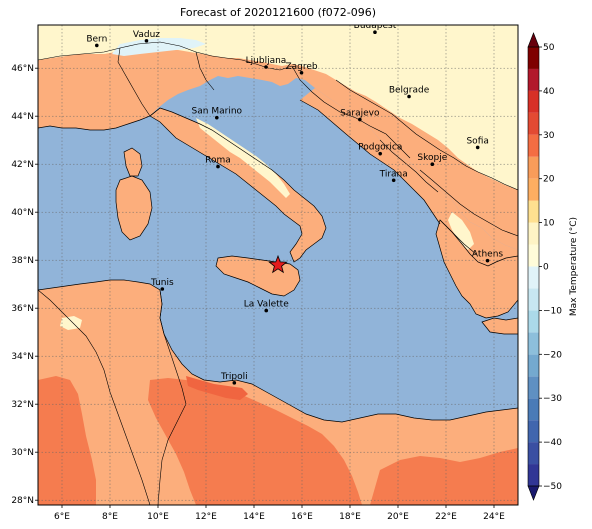  I want to click on city-label: Belgrade, so click(409, 91).